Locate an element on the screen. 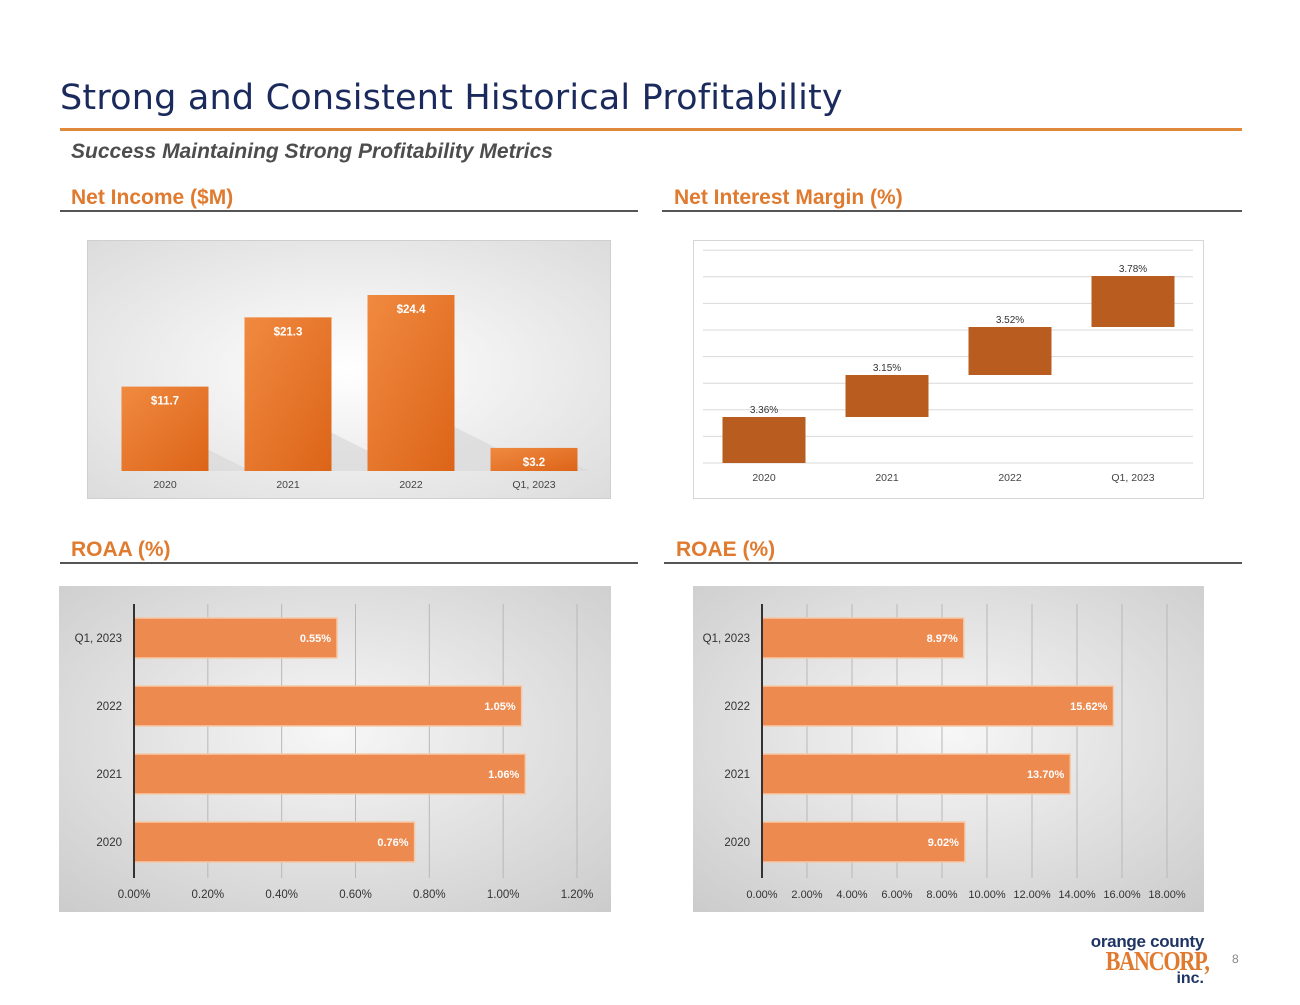 This screenshot has height=1005, width=1300. data-label: 13.70% is located at coordinates (1046, 775).